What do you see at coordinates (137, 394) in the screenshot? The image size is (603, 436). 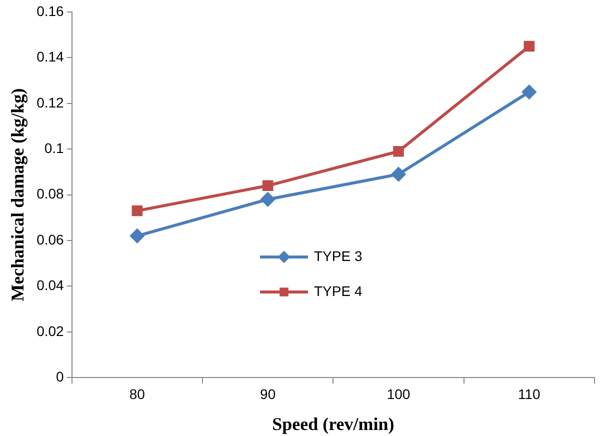 I see `x-tick-label: 80` at bounding box center [137, 394].